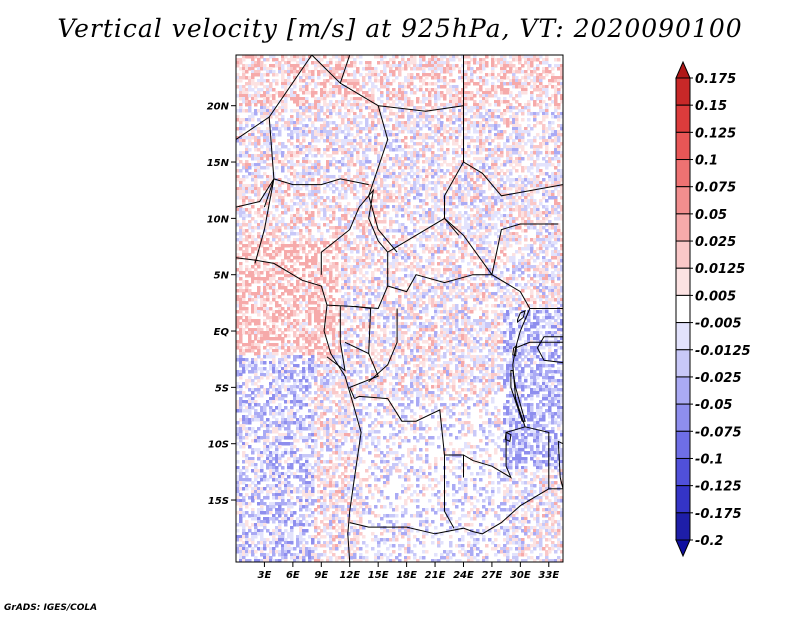 This screenshot has height=618, width=800. I want to click on colorbar-label: -0.0125, so click(723, 351).